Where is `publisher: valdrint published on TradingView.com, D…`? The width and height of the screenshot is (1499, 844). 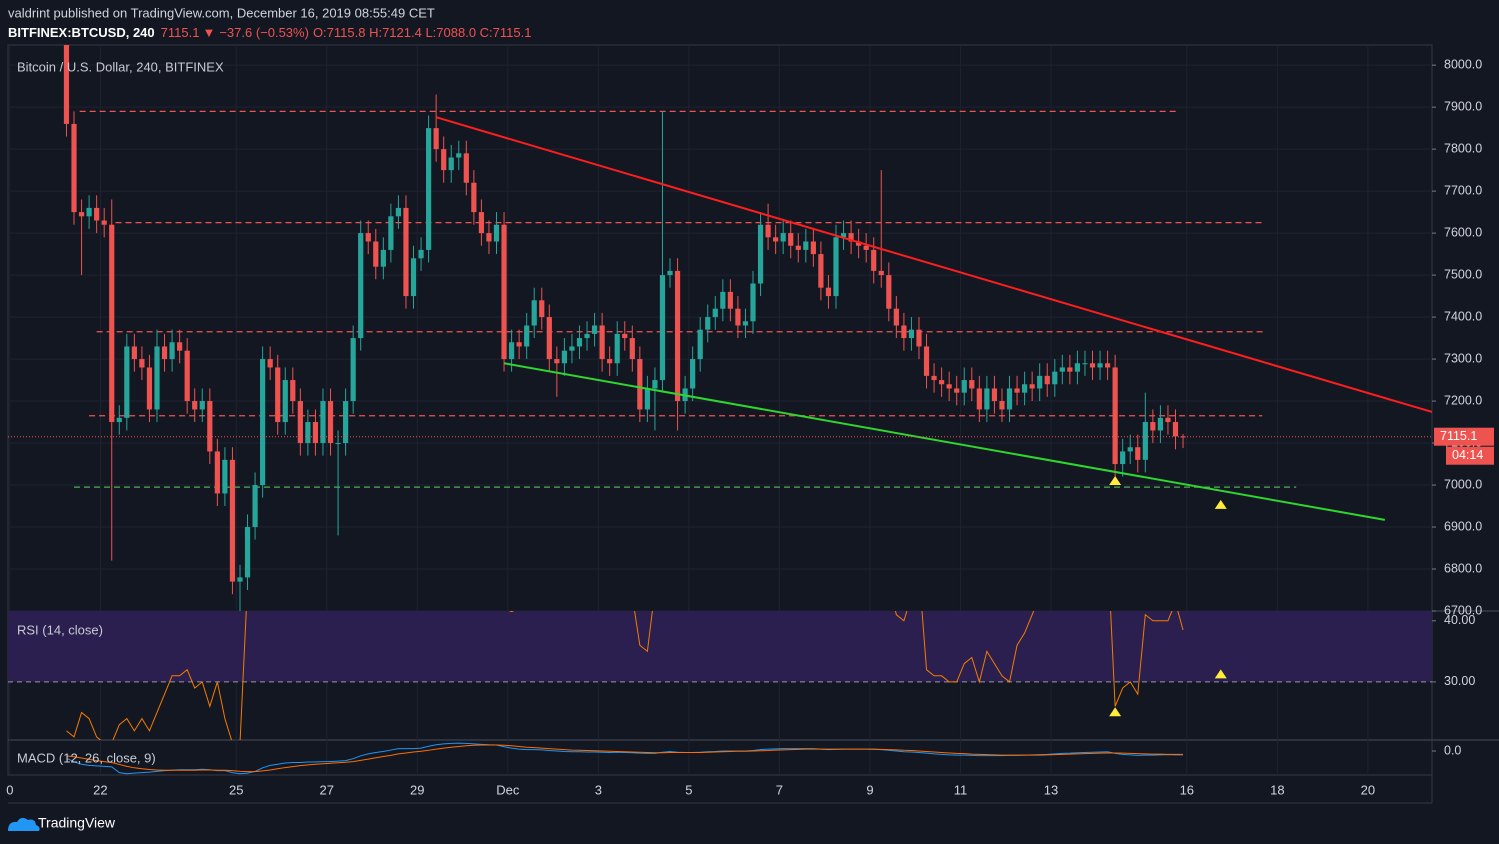
publisher: valdrint published on TradingView.com, D… is located at coordinates (221, 12).